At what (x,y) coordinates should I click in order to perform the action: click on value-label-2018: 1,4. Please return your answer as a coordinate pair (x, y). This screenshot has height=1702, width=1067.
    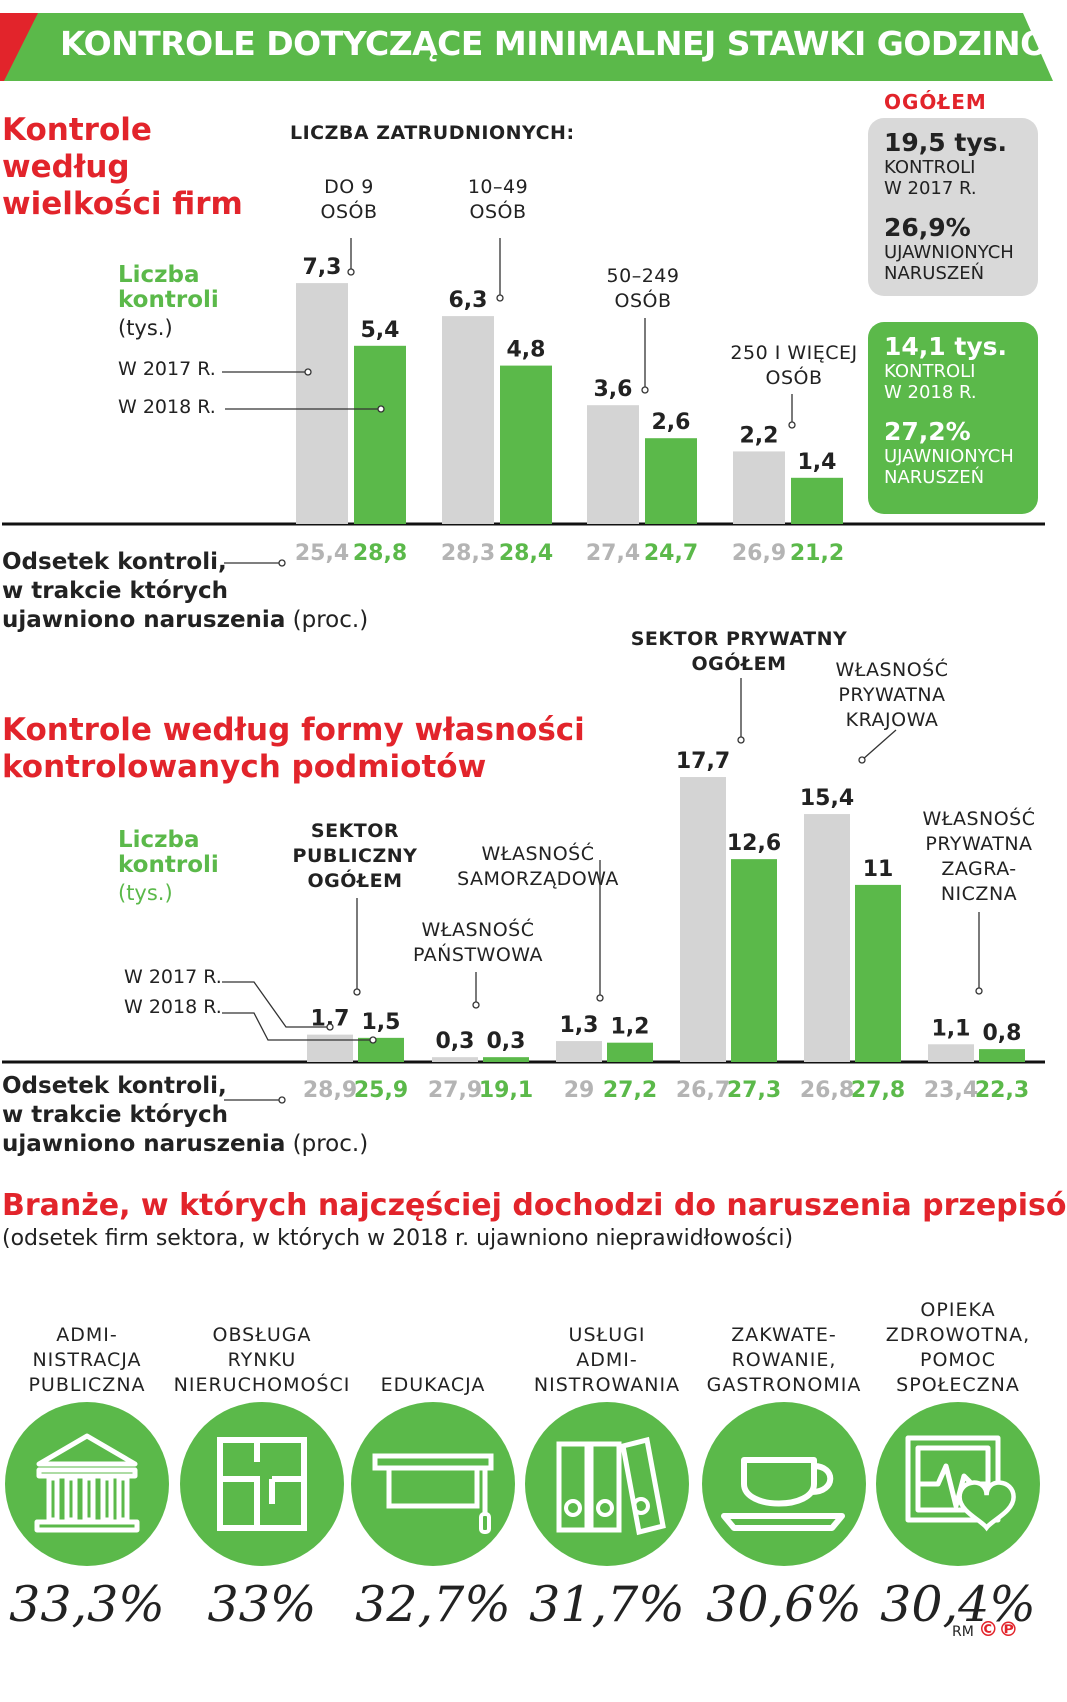
    Looking at the image, I should click on (817, 462).